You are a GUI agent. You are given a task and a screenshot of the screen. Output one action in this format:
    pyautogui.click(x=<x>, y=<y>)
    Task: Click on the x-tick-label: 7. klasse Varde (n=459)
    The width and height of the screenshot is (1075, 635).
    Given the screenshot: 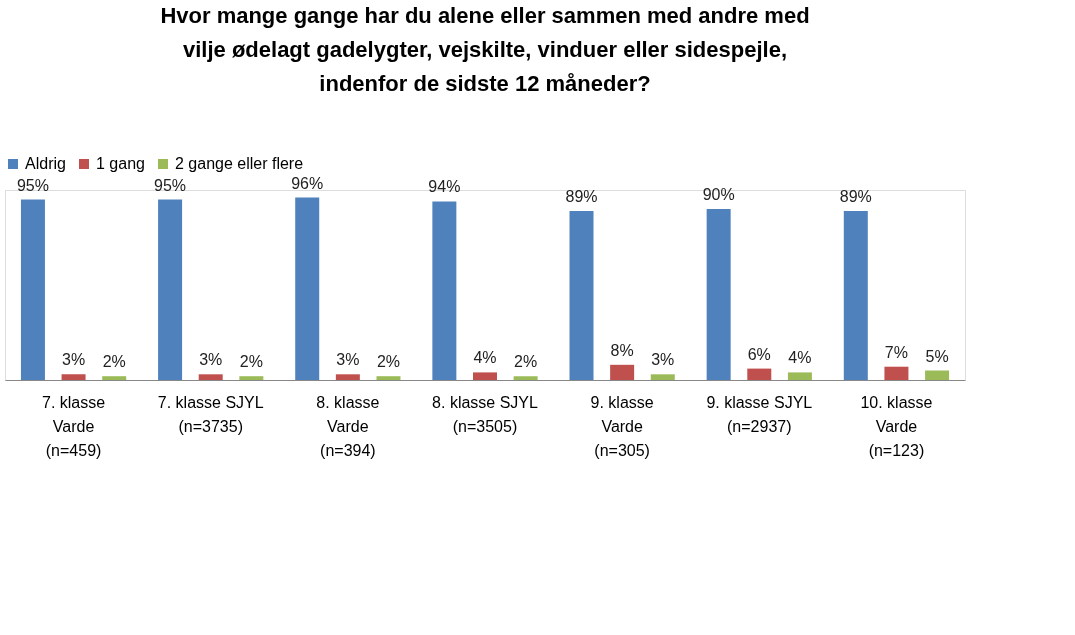 What is the action you would take?
    pyautogui.click(x=74, y=426)
    